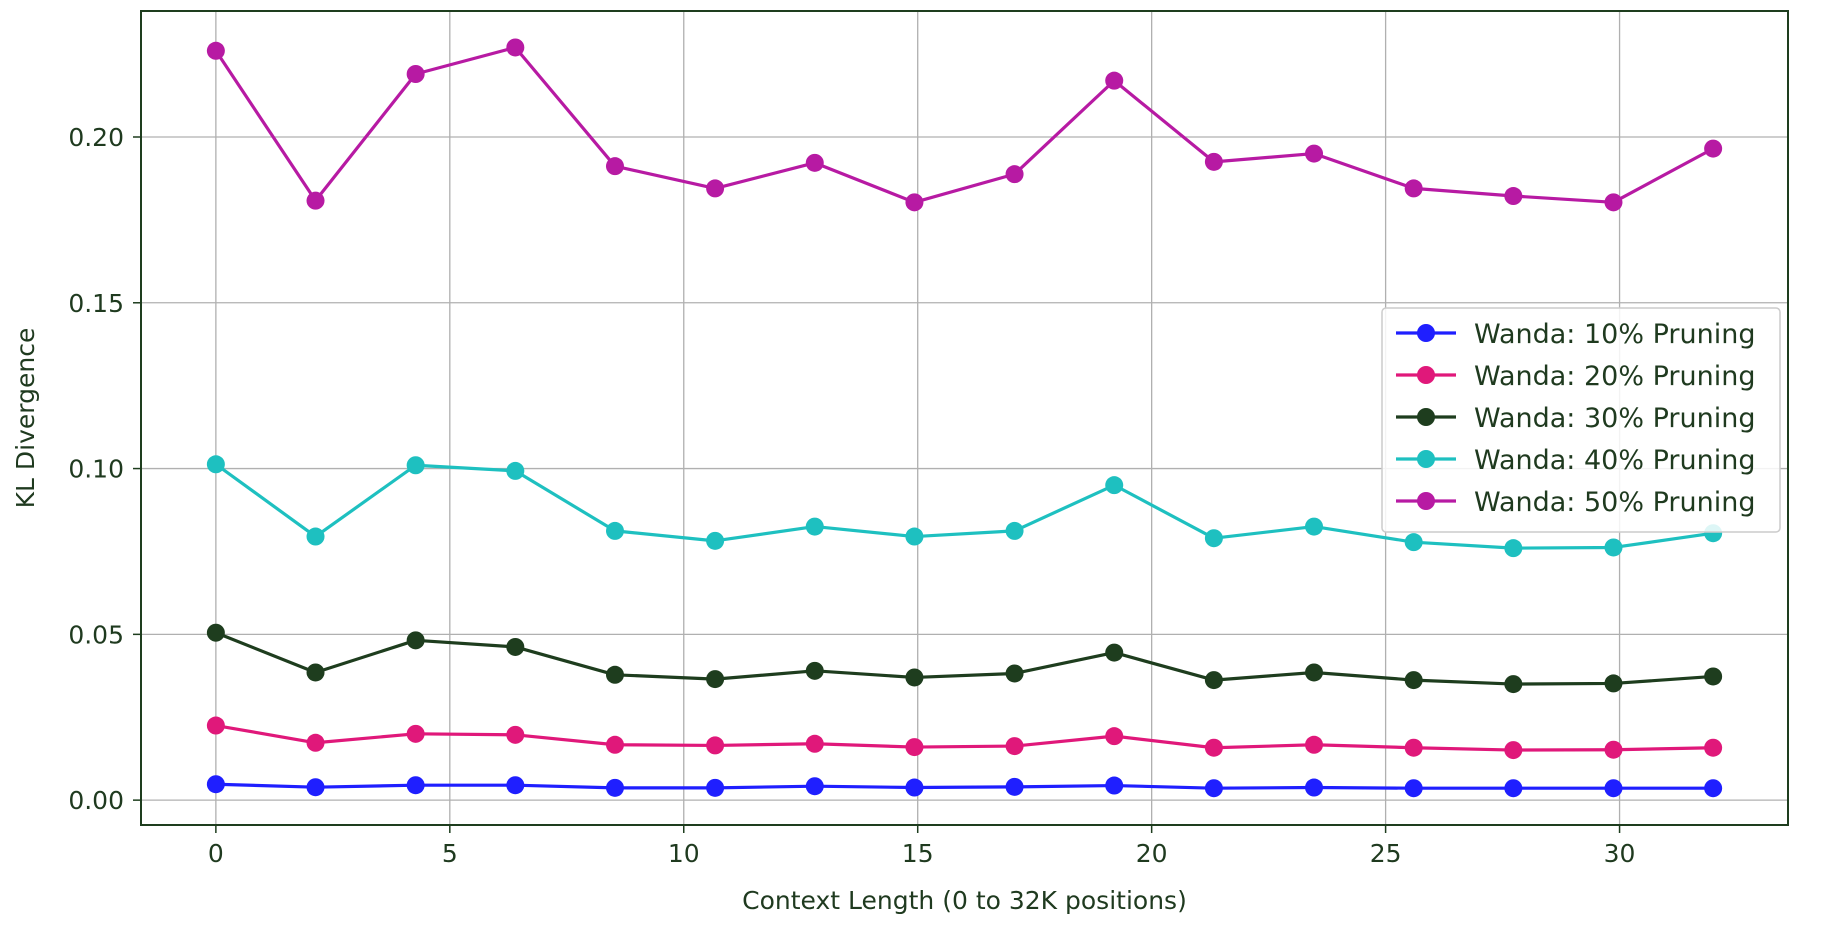  I want to click on x-axis-title: Context Length (0 to 32K positions), so click(964, 900).